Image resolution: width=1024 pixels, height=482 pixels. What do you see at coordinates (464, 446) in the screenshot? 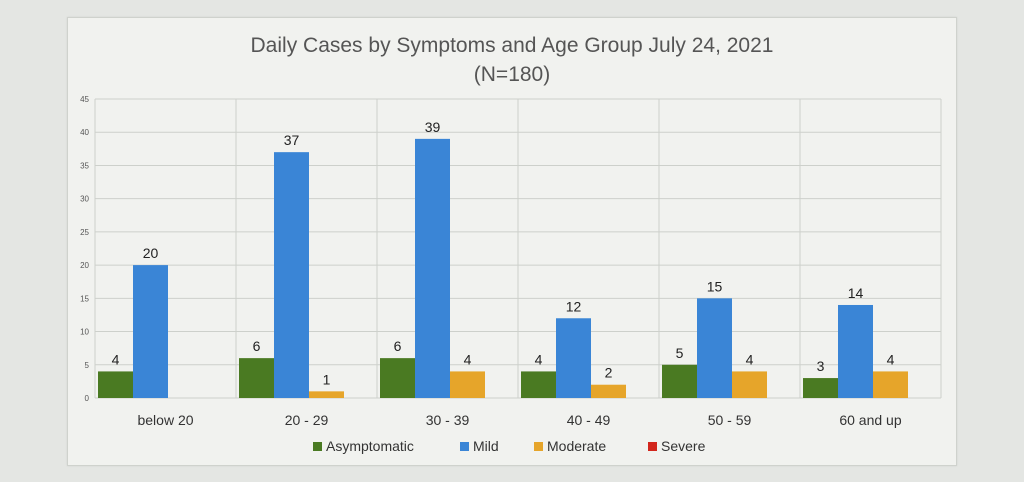
I see `legend-swatch-mild` at bounding box center [464, 446].